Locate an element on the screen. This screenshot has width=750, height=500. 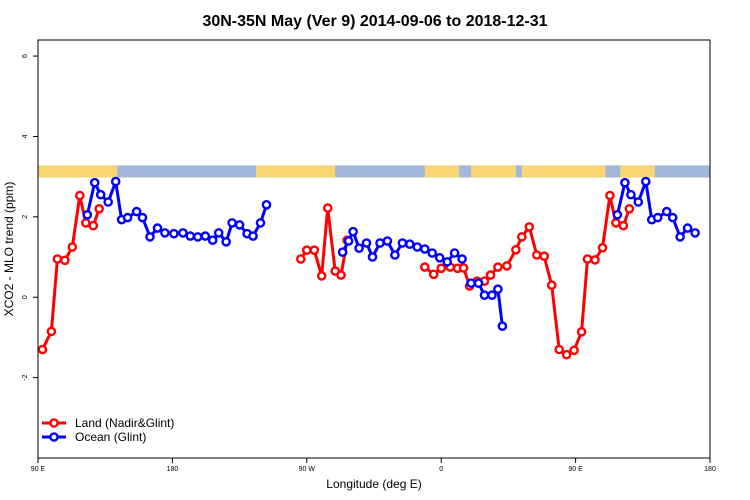
y-tick-label: 2 is located at coordinates (25, 217).